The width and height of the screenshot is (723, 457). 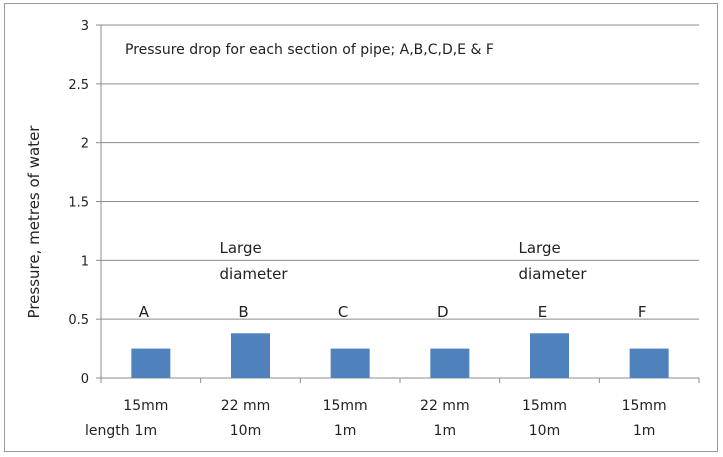 What do you see at coordinates (78, 320) in the screenshot?
I see `y-tick-label: 0.5` at bounding box center [78, 320].